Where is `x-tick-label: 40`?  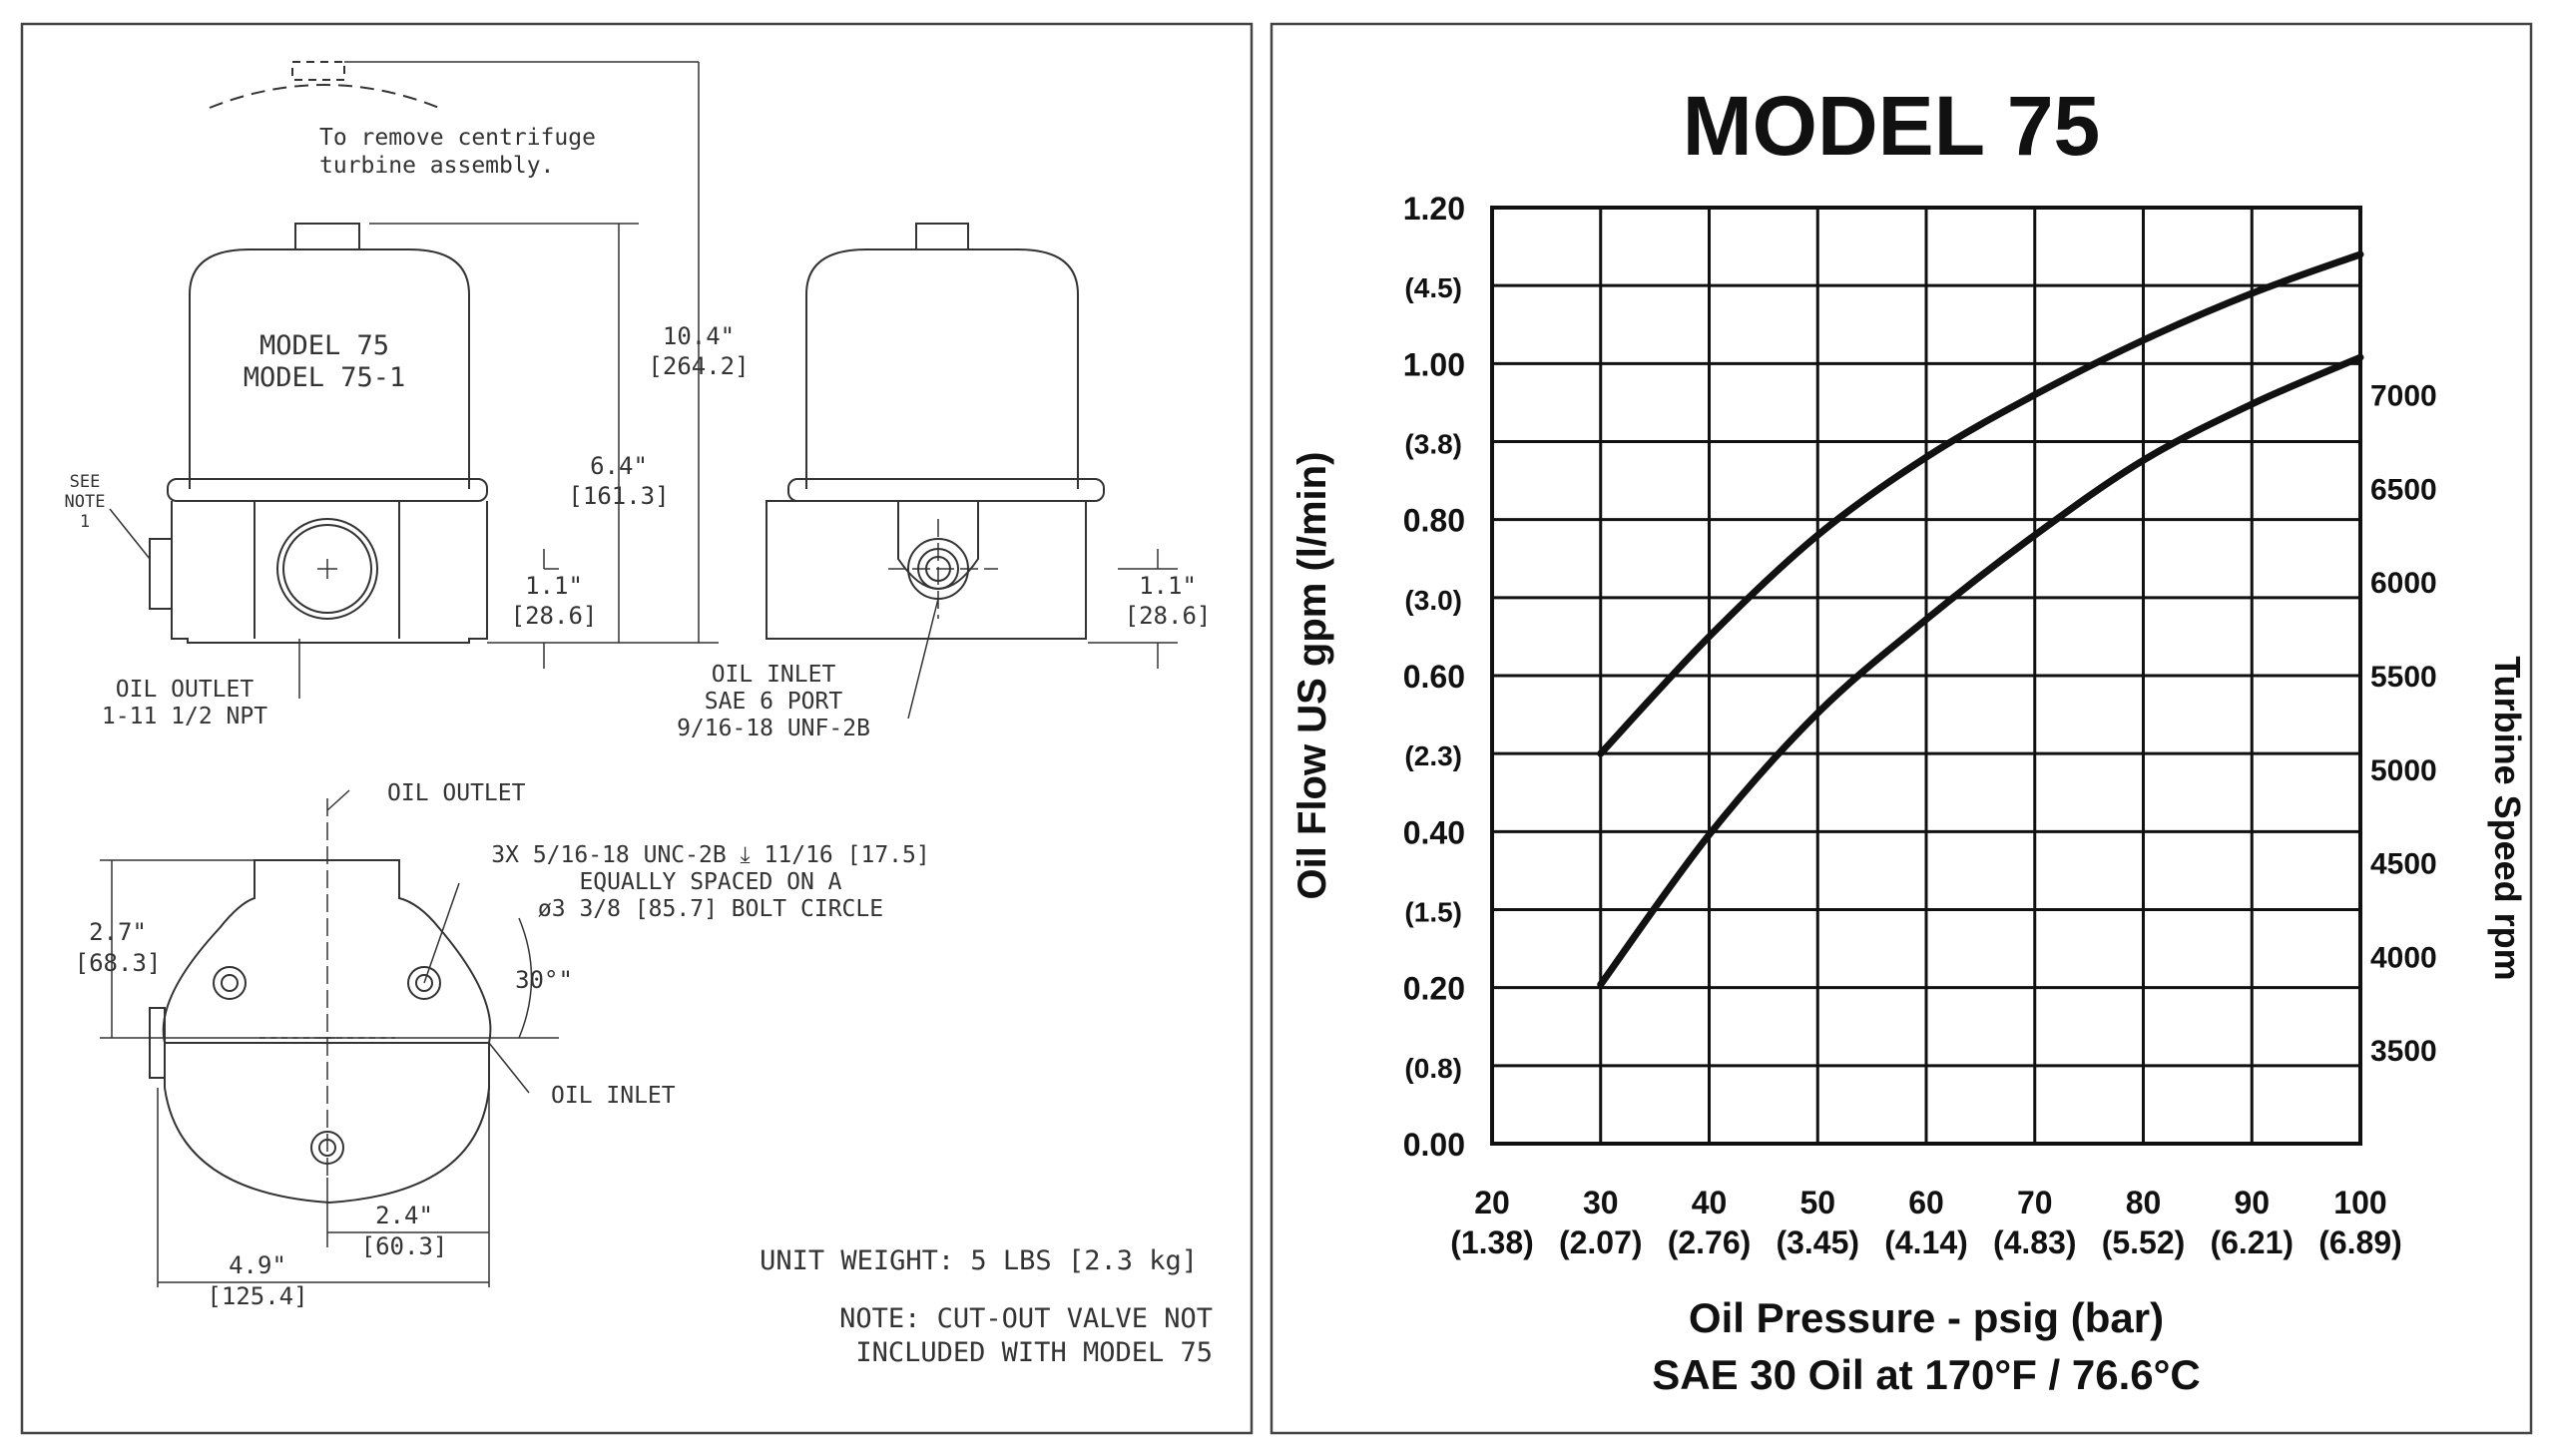 x-tick-label: 40 is located at coordinates (1710, 1202).